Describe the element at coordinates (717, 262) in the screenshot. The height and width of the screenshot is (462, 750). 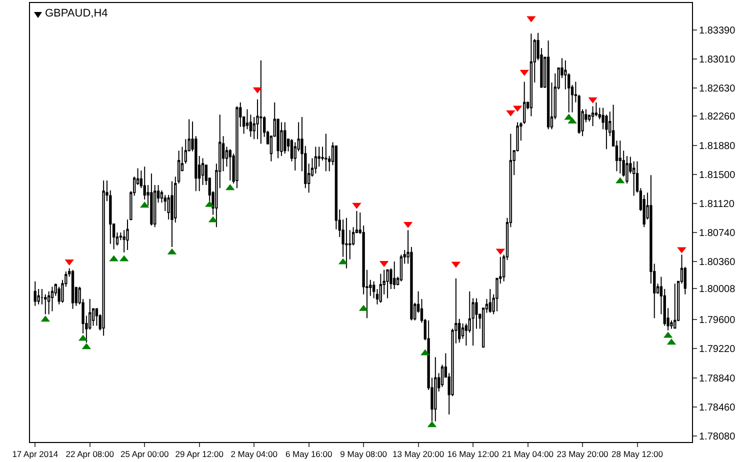
I see `y-tick-label: 1.80360` at that location.